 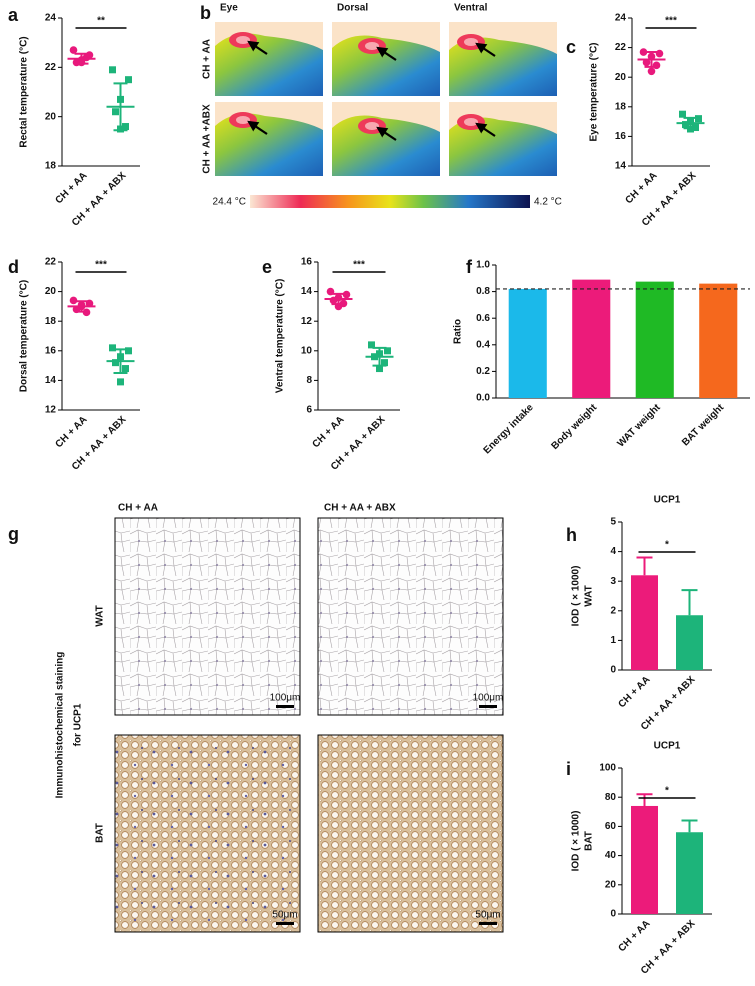 I want to click on y-tick-label: 0, so click(x=613, y=914).